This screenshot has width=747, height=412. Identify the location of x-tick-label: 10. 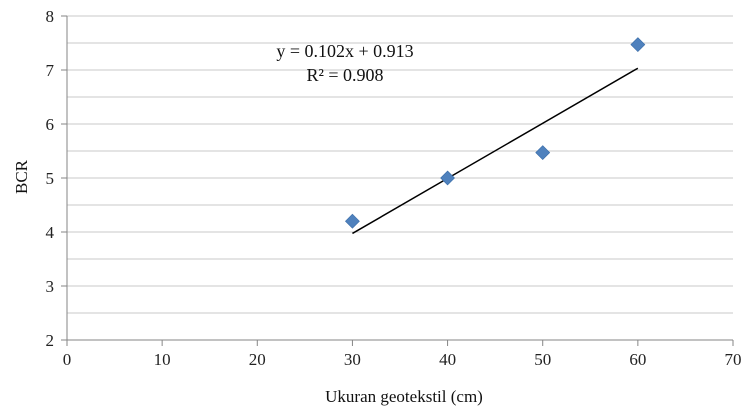
(162, 359).